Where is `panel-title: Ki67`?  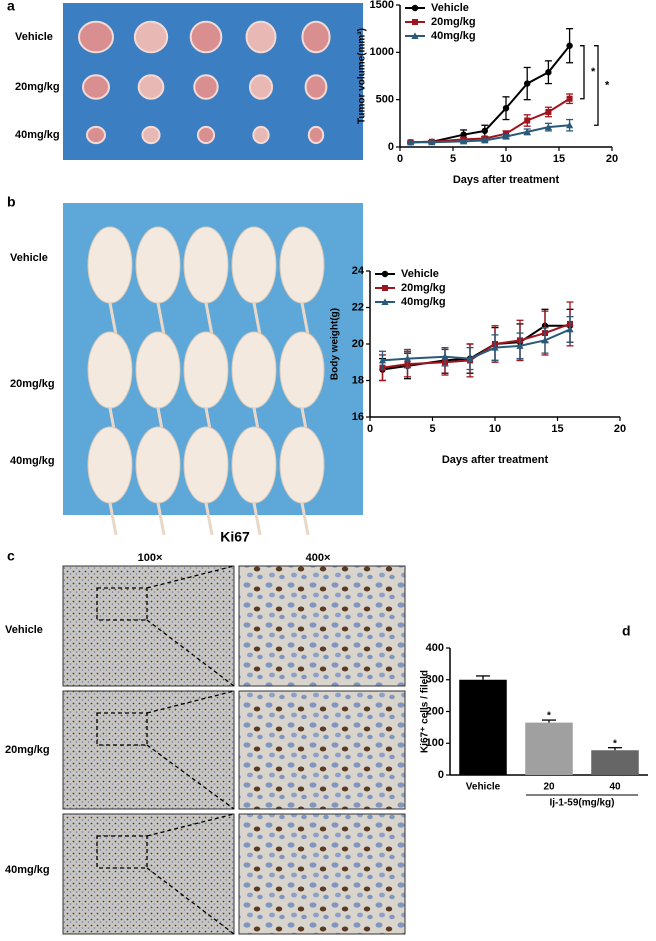
panel-title: Ki67 is located at coordinates (235, 537).